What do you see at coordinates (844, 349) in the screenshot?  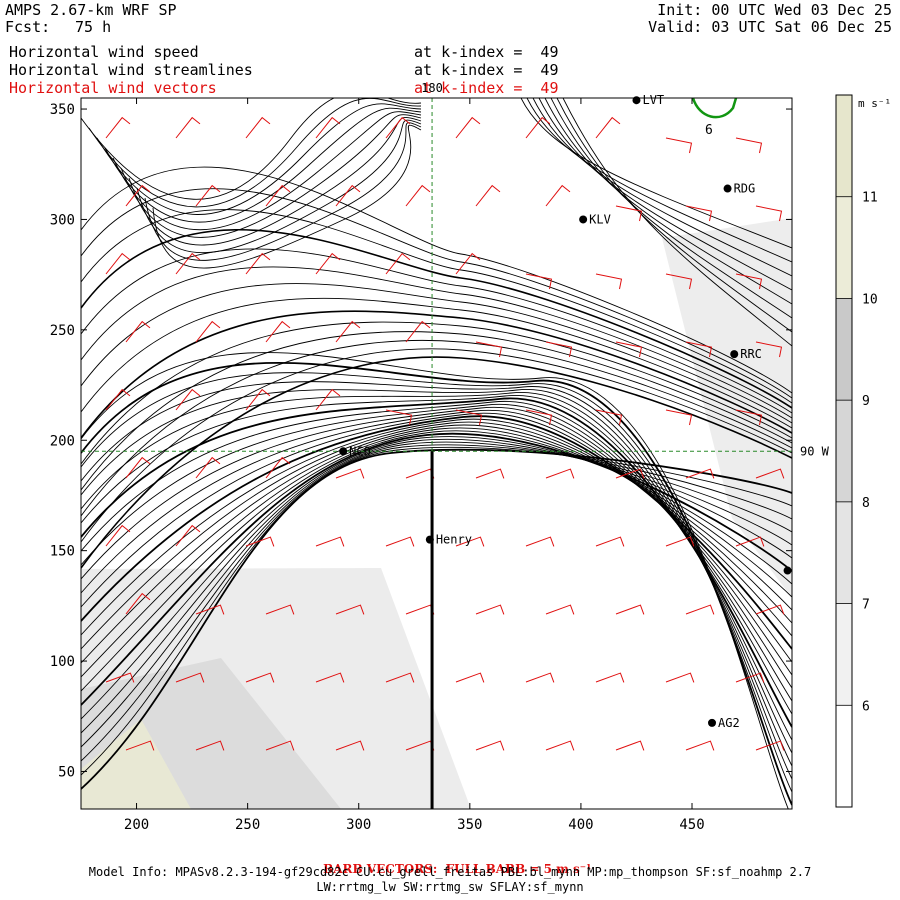 I see `colorbar-segment` at bounding box center [844, 349].